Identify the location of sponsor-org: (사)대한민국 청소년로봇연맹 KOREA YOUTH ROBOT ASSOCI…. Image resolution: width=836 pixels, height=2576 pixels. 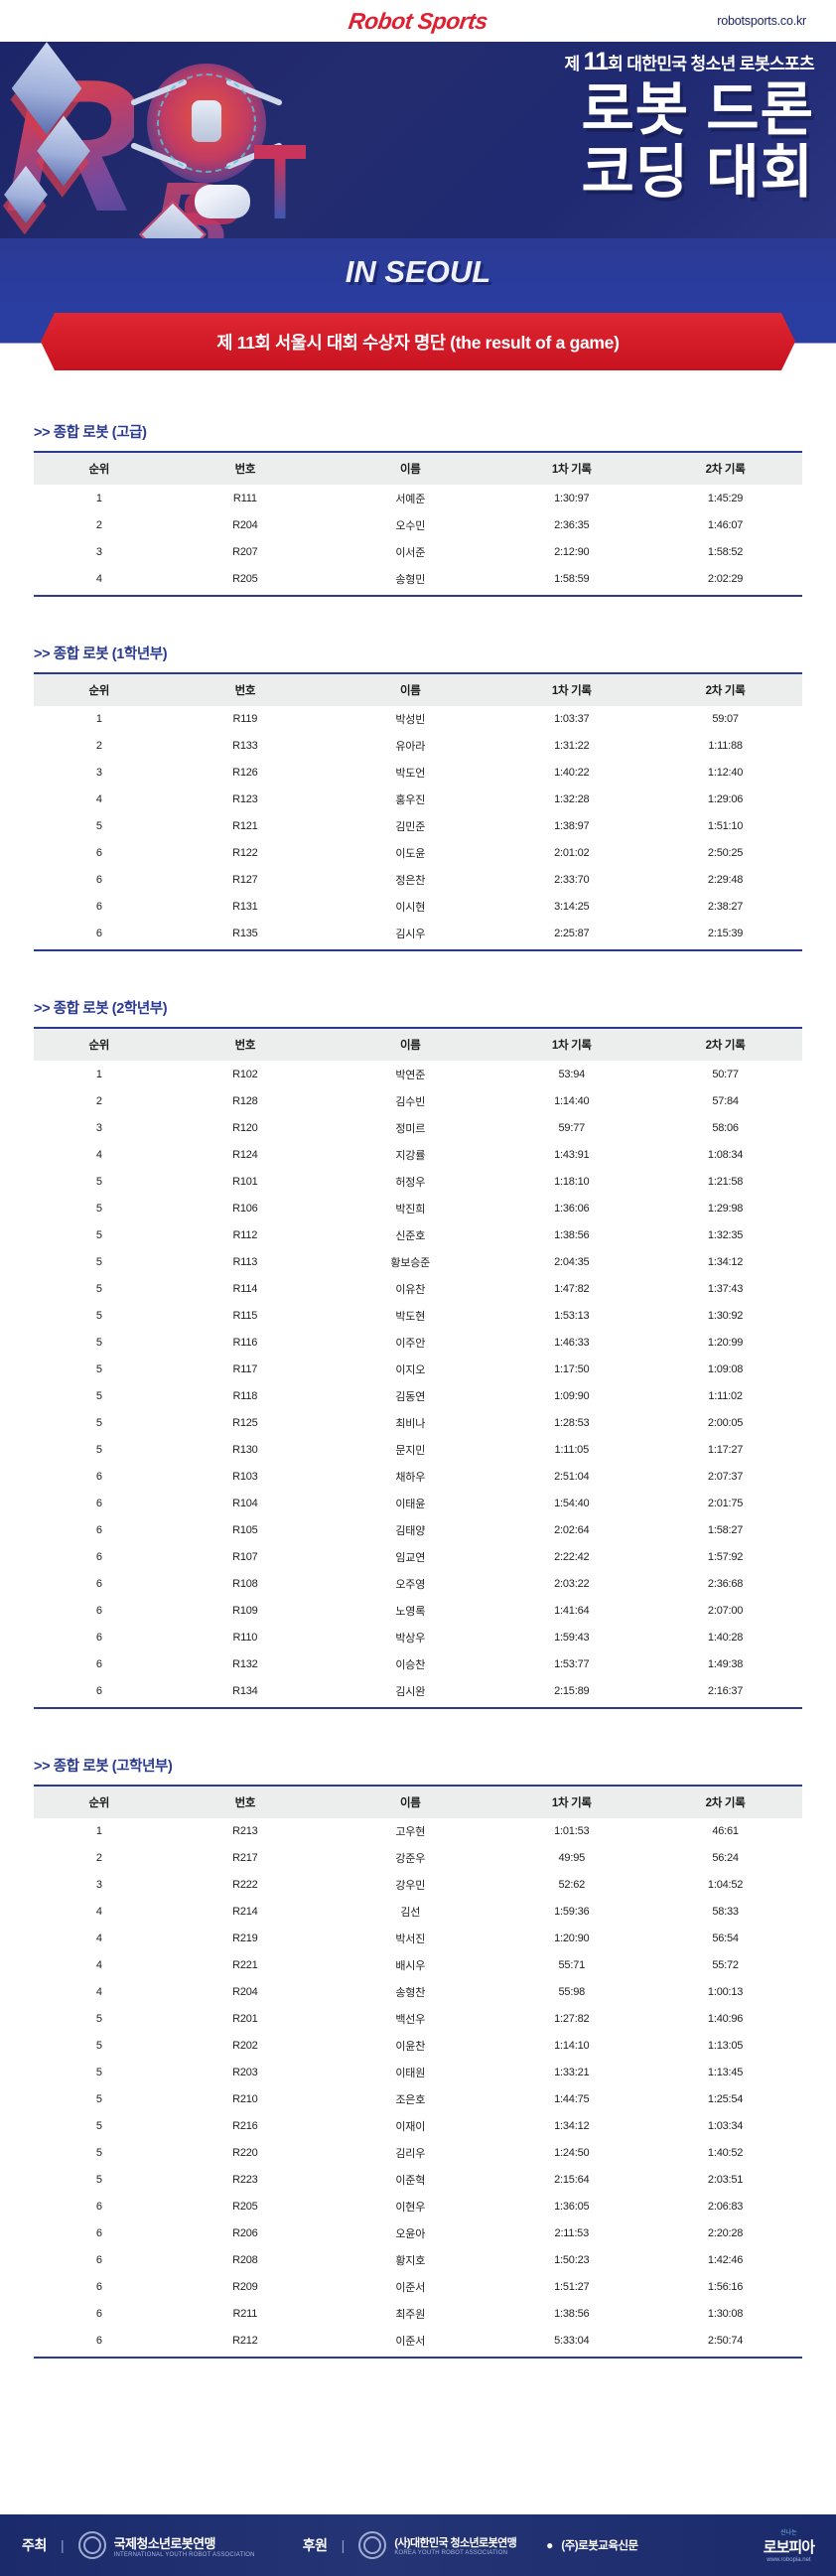
(437, 2545).